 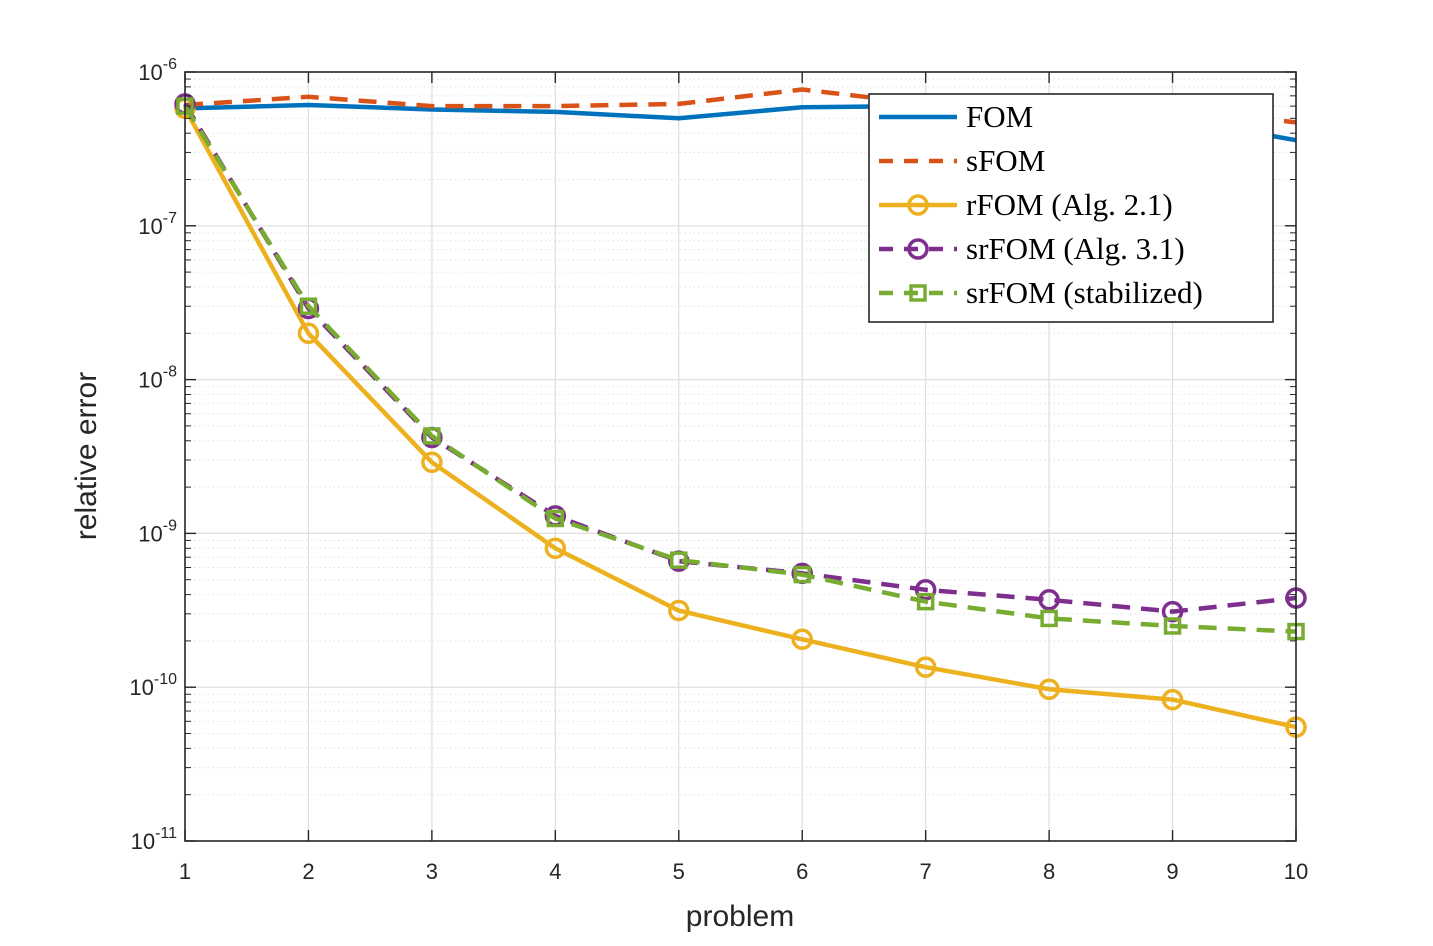 What do you see at coordinates (956, 116) in the screenshot?
I see `legend-item: FOM` at bounding box center [956, 116].